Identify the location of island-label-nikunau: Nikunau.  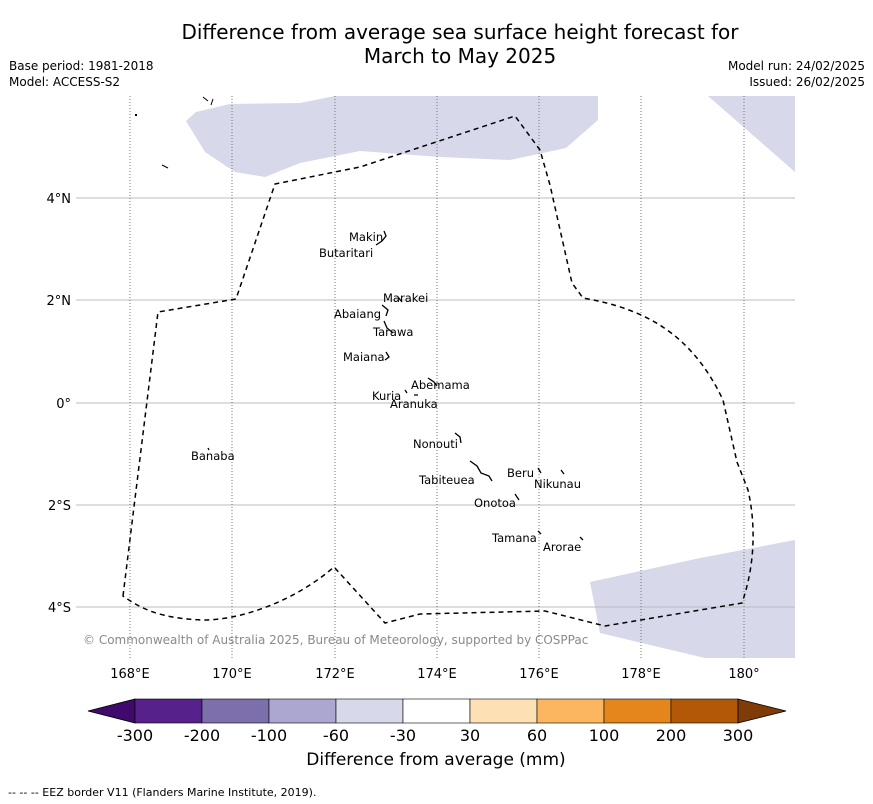
(557, 484).